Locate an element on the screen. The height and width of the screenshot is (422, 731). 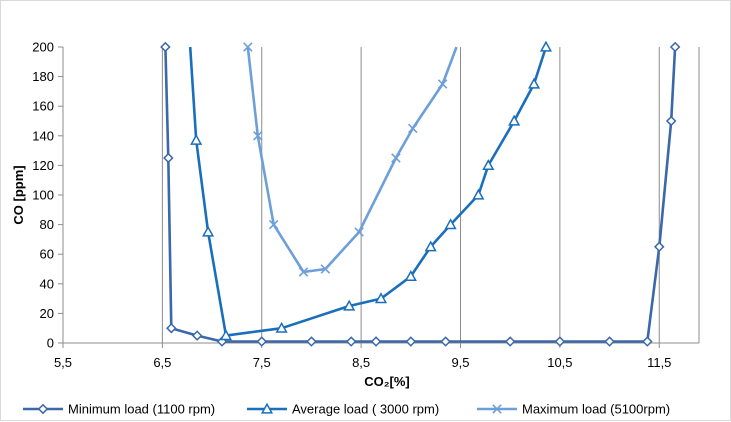
y-tick-label: 40 is located at coordinates (47, 283).